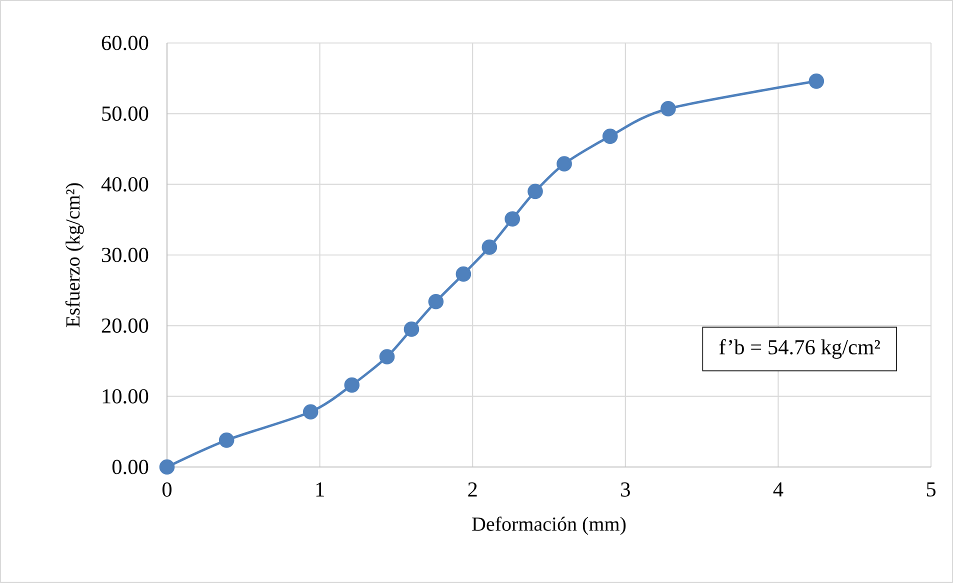 This screenshot has width=953, height=583. Describe the element at coordinates (778, 489) in the screenshot. I see `x-tick-label: 4` at that location.